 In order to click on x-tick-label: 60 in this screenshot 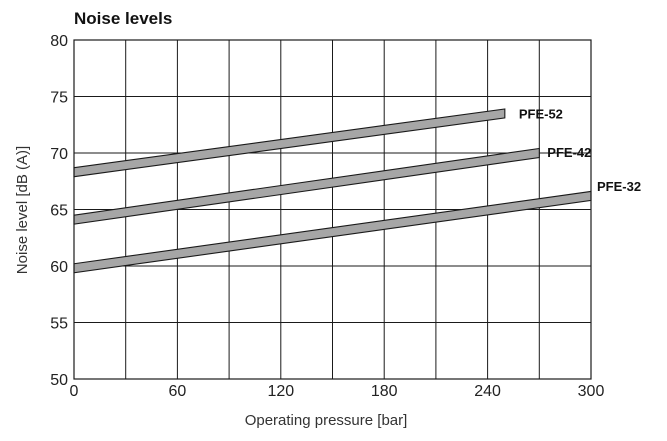, I will do `click(178, 391)`.